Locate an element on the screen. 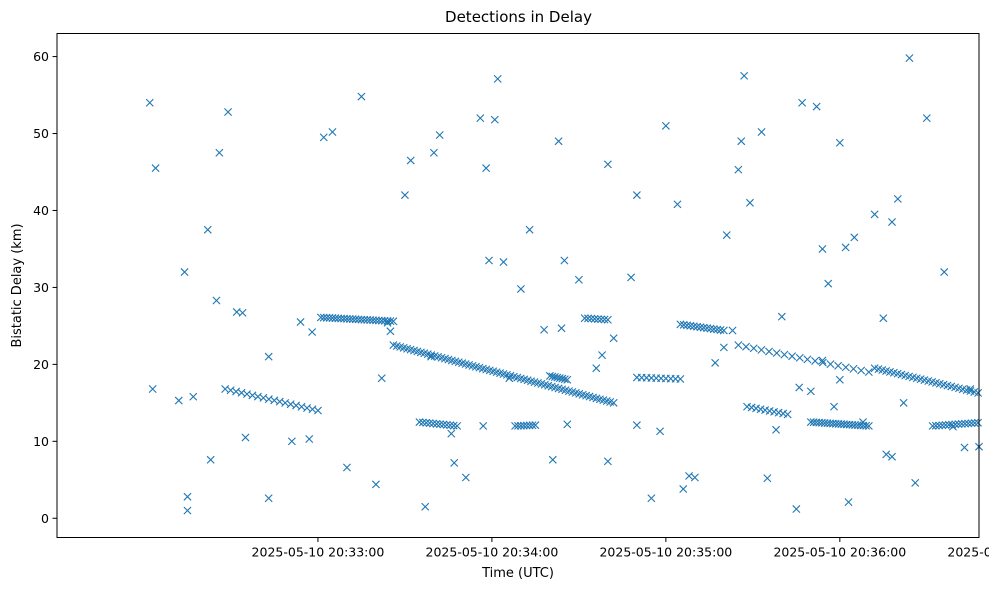 This screenshot has width=989, height=590. y-tick-label: 50 is located at coordinates (41, 133).